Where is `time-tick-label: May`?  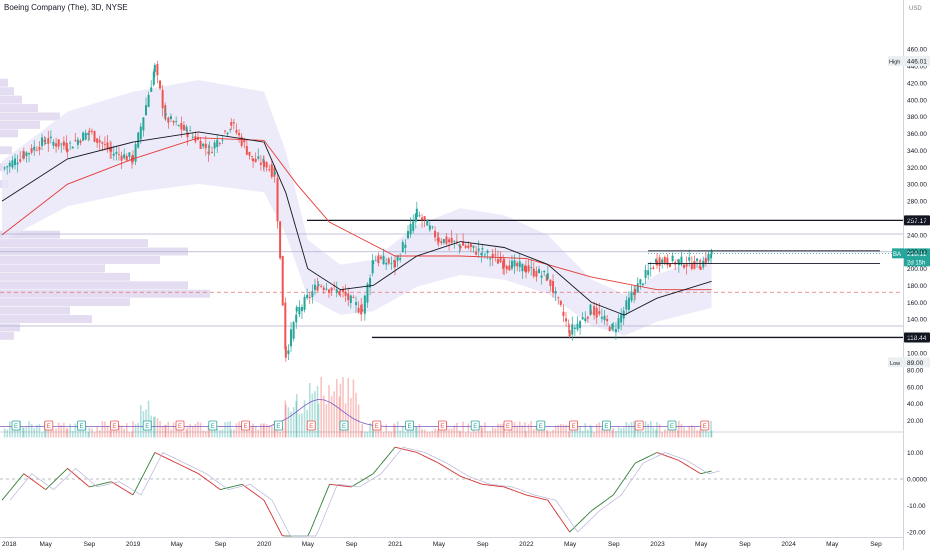 time-tick-label: May is located at coordinates (308, 544).